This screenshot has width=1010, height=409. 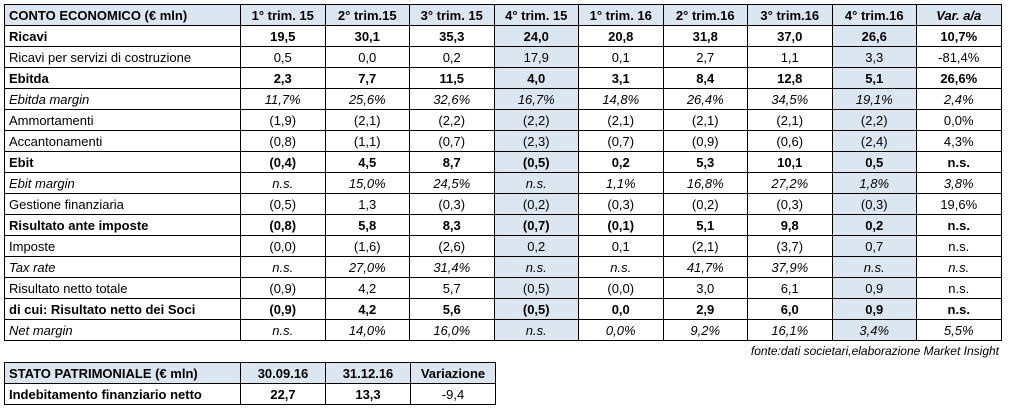 I want to click on row-label: Ebit, so click(x=122, y=162).